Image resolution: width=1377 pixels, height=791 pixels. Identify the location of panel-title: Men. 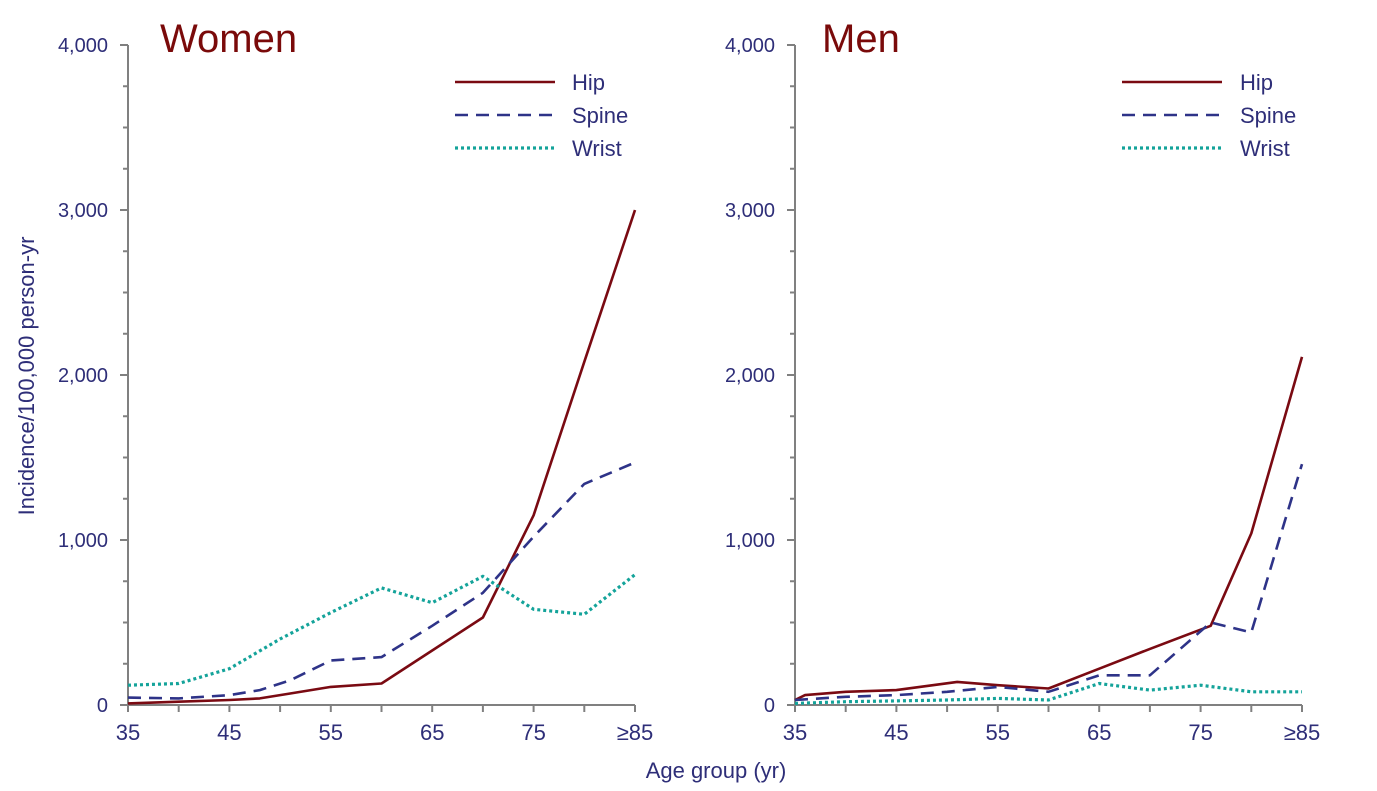
(861, 39).